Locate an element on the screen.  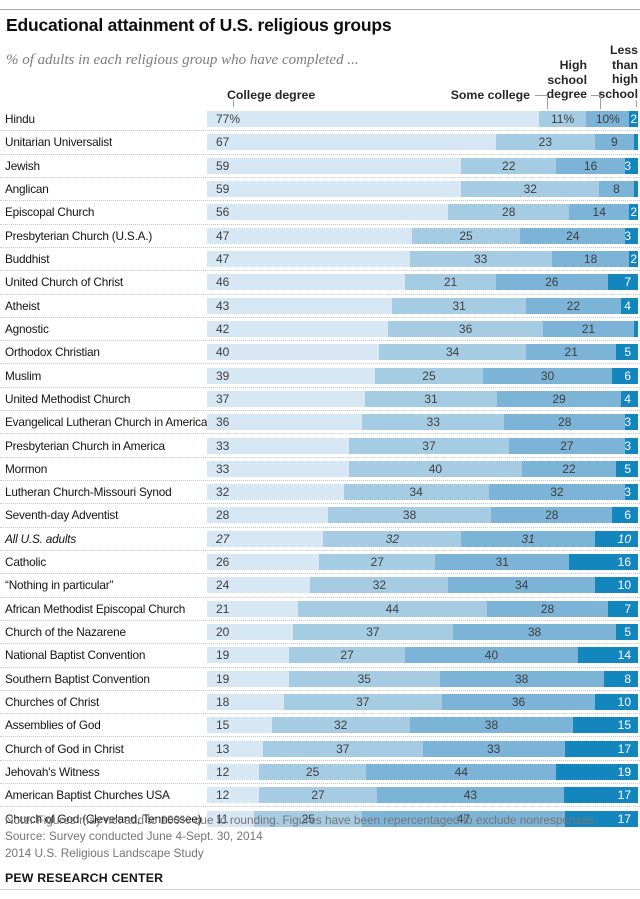
segment-value-label: 25 is located at coordinates (308, 818).